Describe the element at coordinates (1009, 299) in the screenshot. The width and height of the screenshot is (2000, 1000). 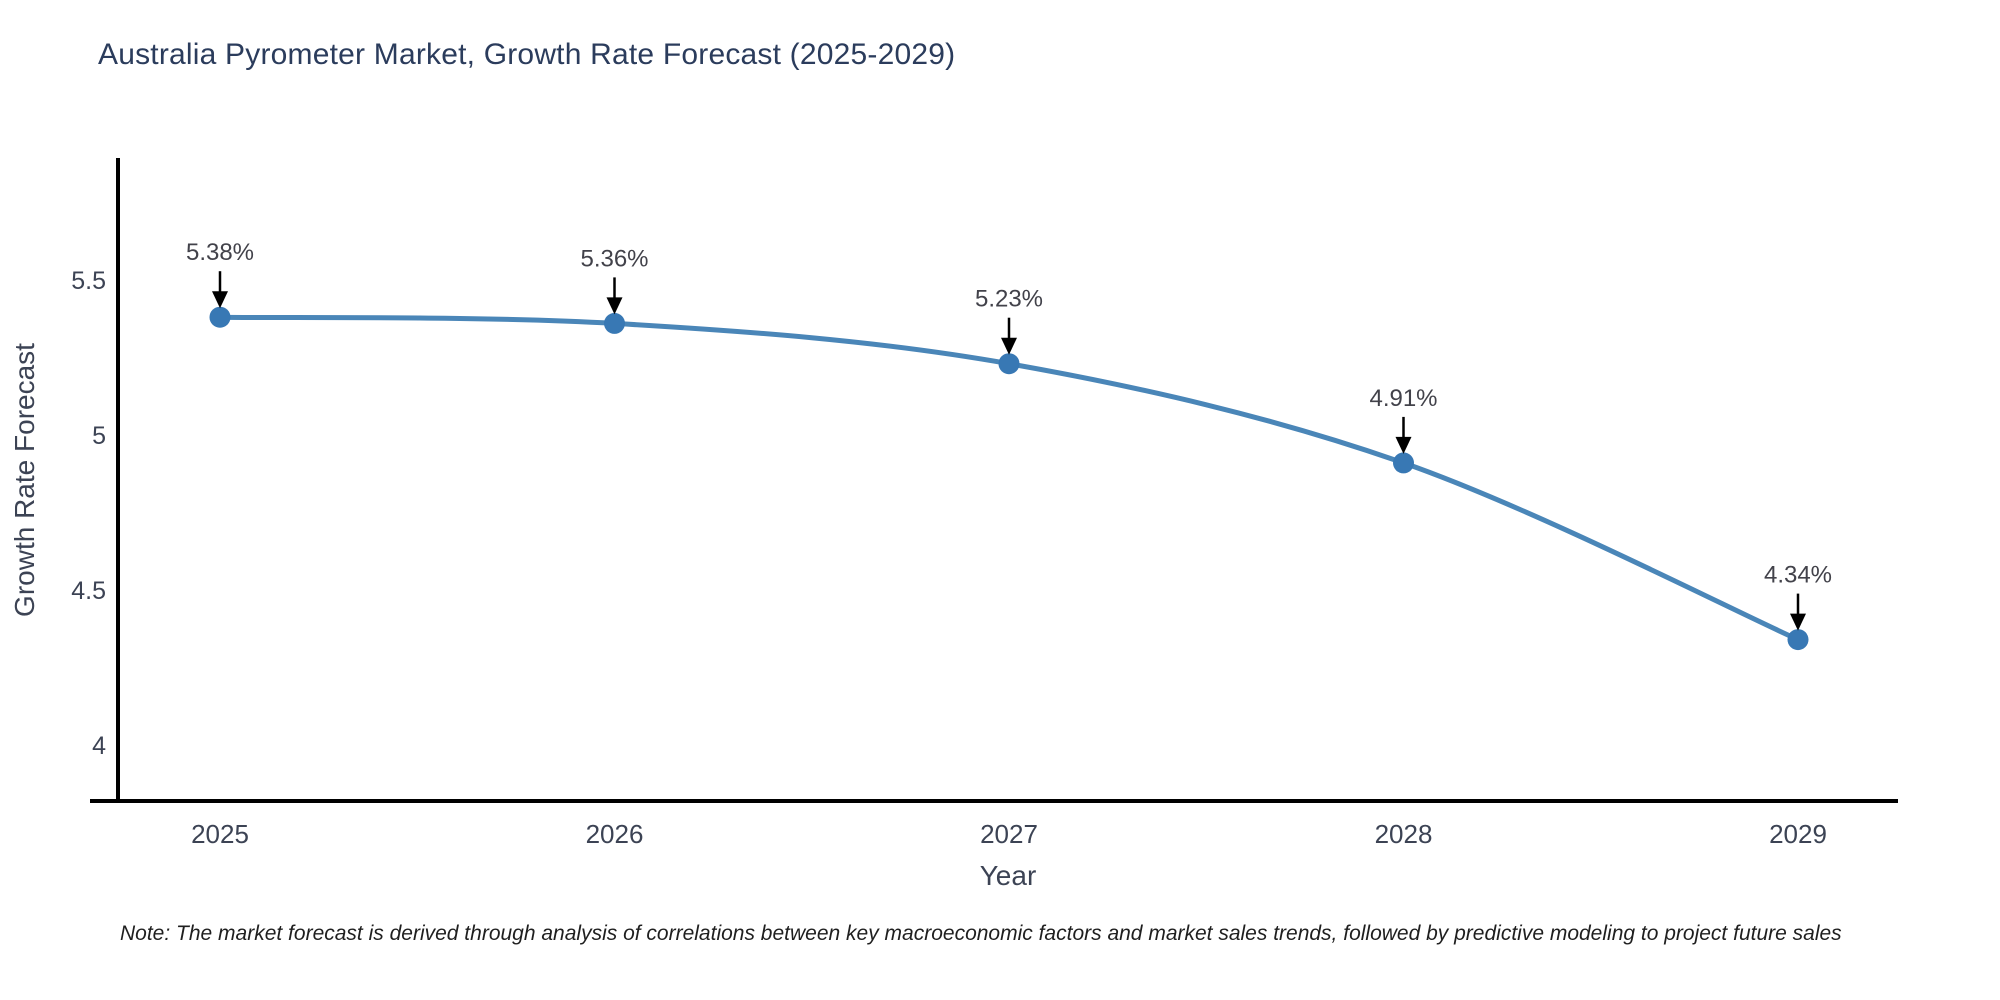
I see `point-value-label: 5.23%` at that location.